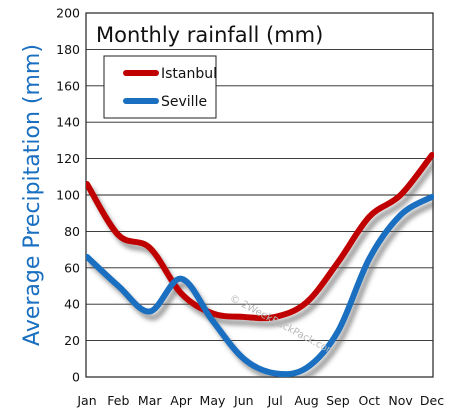  Describe the element at coordinates (181, 400) in the screenshot. I see `x-tick-label: Apr` at that location.